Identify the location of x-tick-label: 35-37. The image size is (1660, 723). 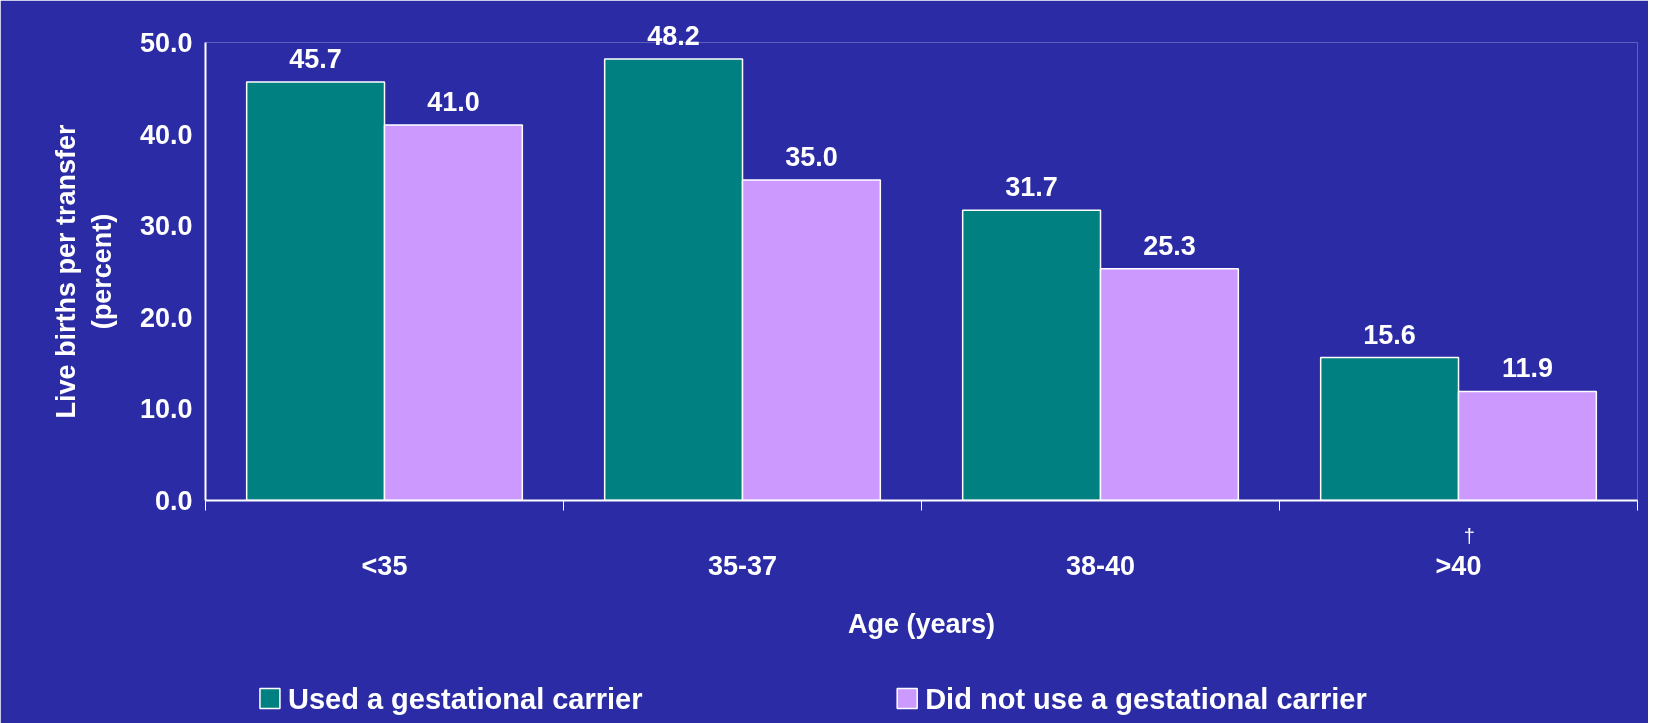
(742, 565).